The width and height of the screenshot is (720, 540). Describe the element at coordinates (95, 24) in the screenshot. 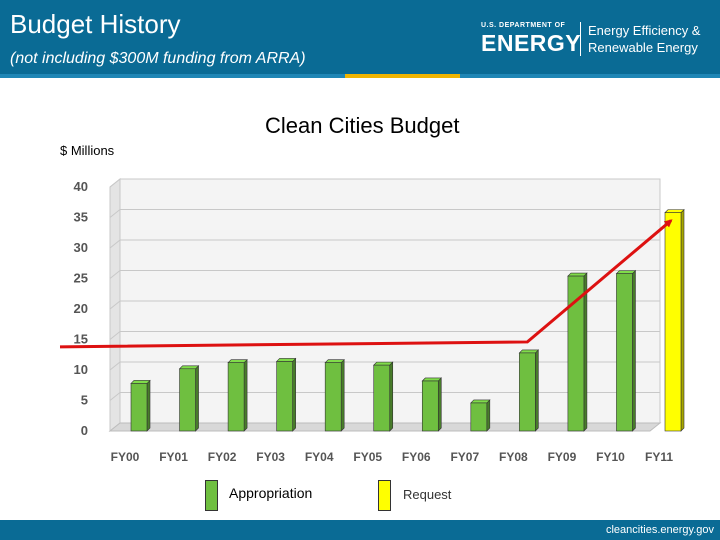

I see `slide-title: Budget History` at that location.